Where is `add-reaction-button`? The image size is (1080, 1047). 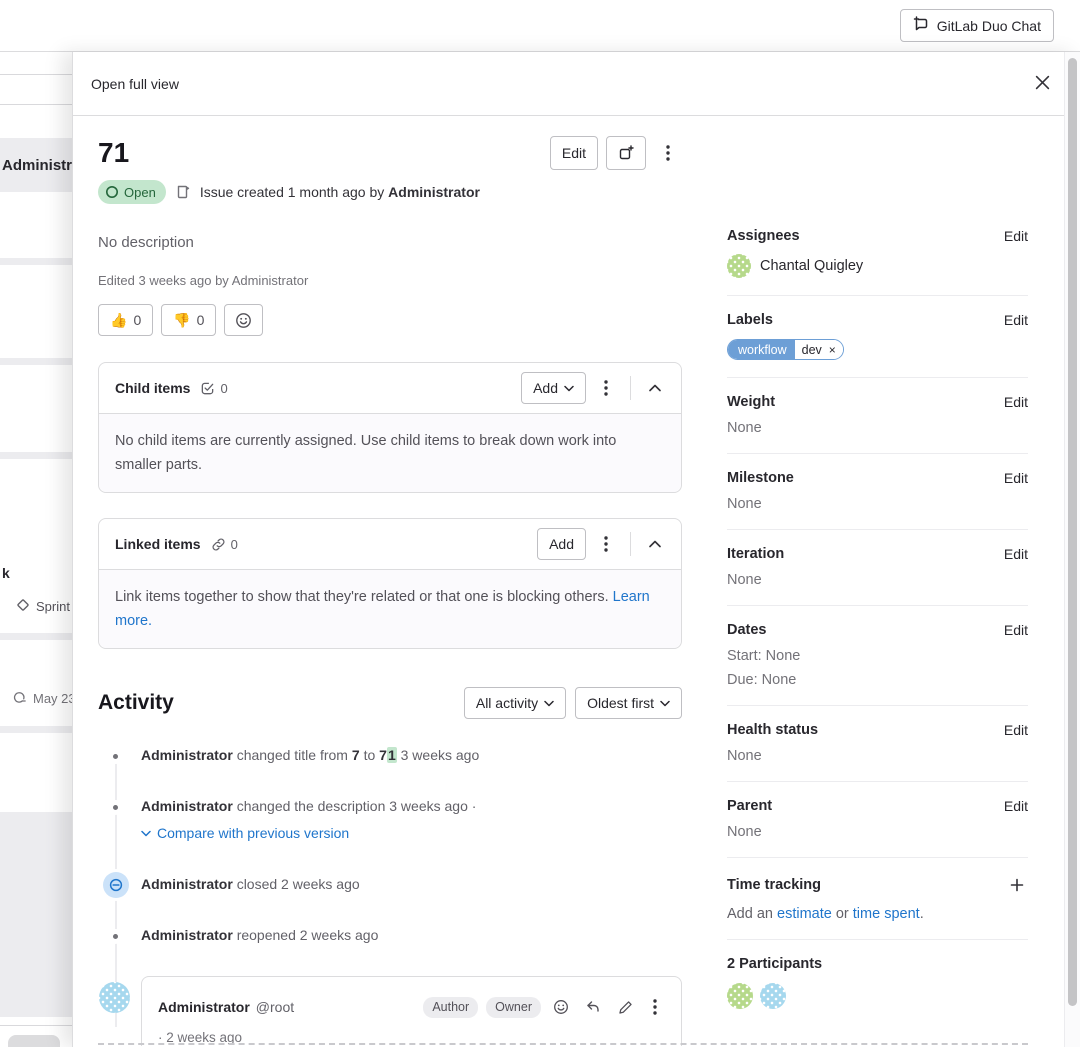
add-reaction-button is located at coordinates (244, 320).